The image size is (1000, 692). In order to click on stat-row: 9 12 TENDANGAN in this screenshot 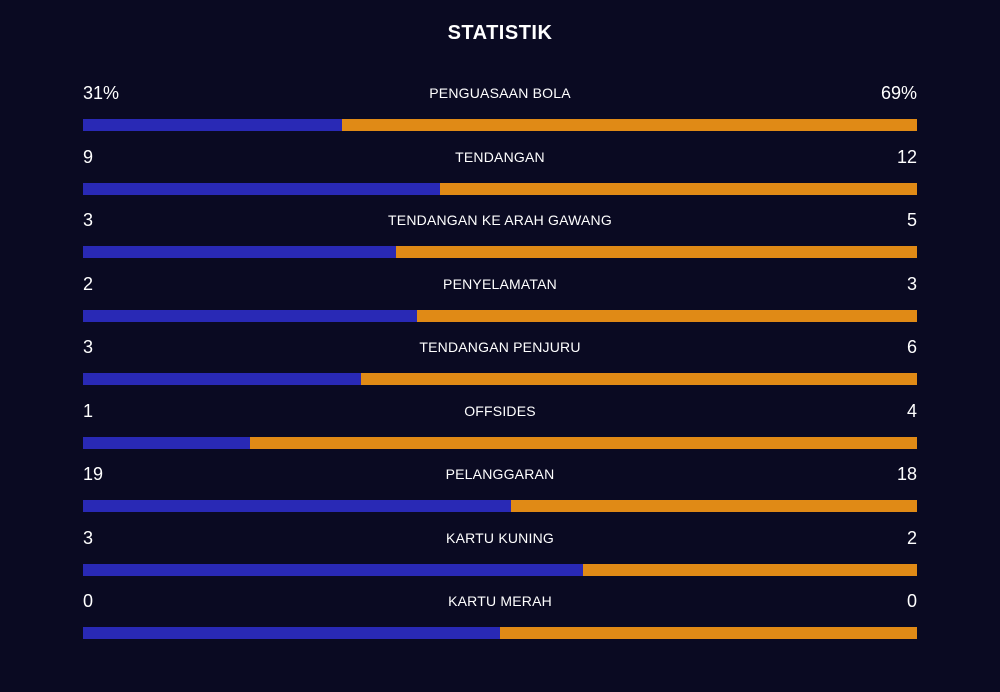, I will do `click(500, 176)`.